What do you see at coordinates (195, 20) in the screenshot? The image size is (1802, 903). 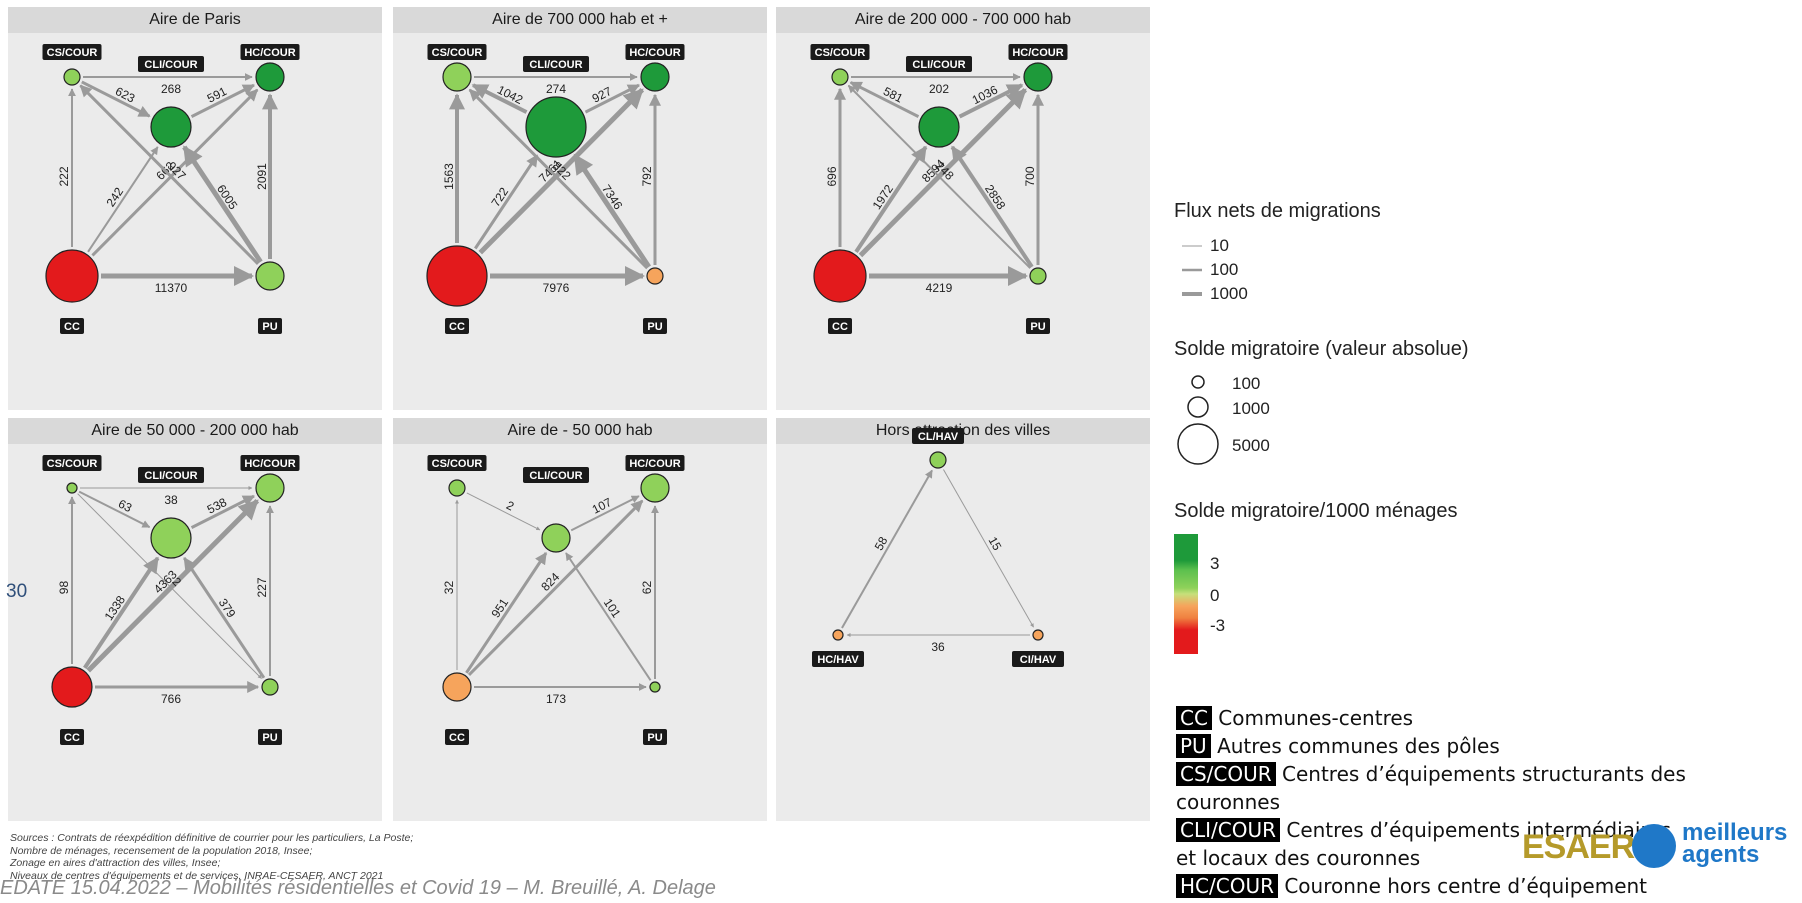 I see `panel-title: Aire de Paris` at bounding box center [195, 20].